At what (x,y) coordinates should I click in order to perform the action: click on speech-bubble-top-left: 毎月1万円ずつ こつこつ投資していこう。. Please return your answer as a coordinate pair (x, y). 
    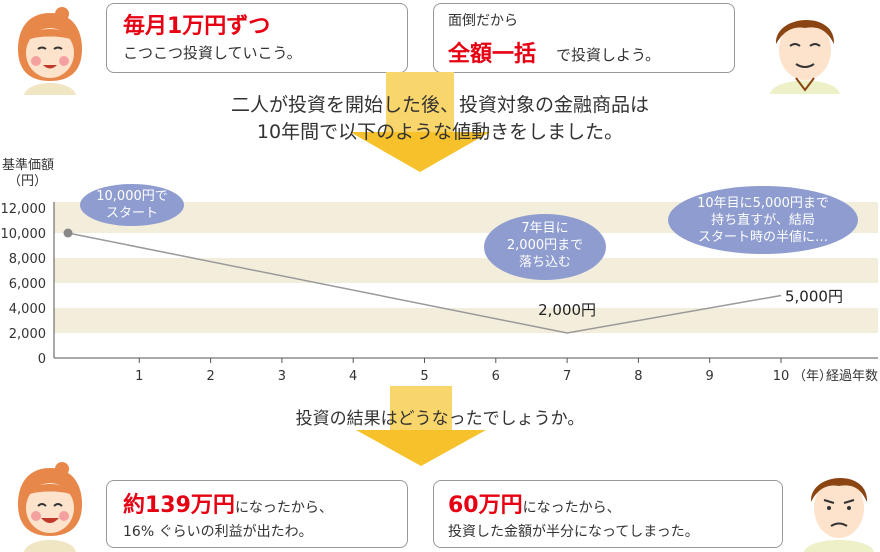
    Looking at the image, I should click on (257, 38).